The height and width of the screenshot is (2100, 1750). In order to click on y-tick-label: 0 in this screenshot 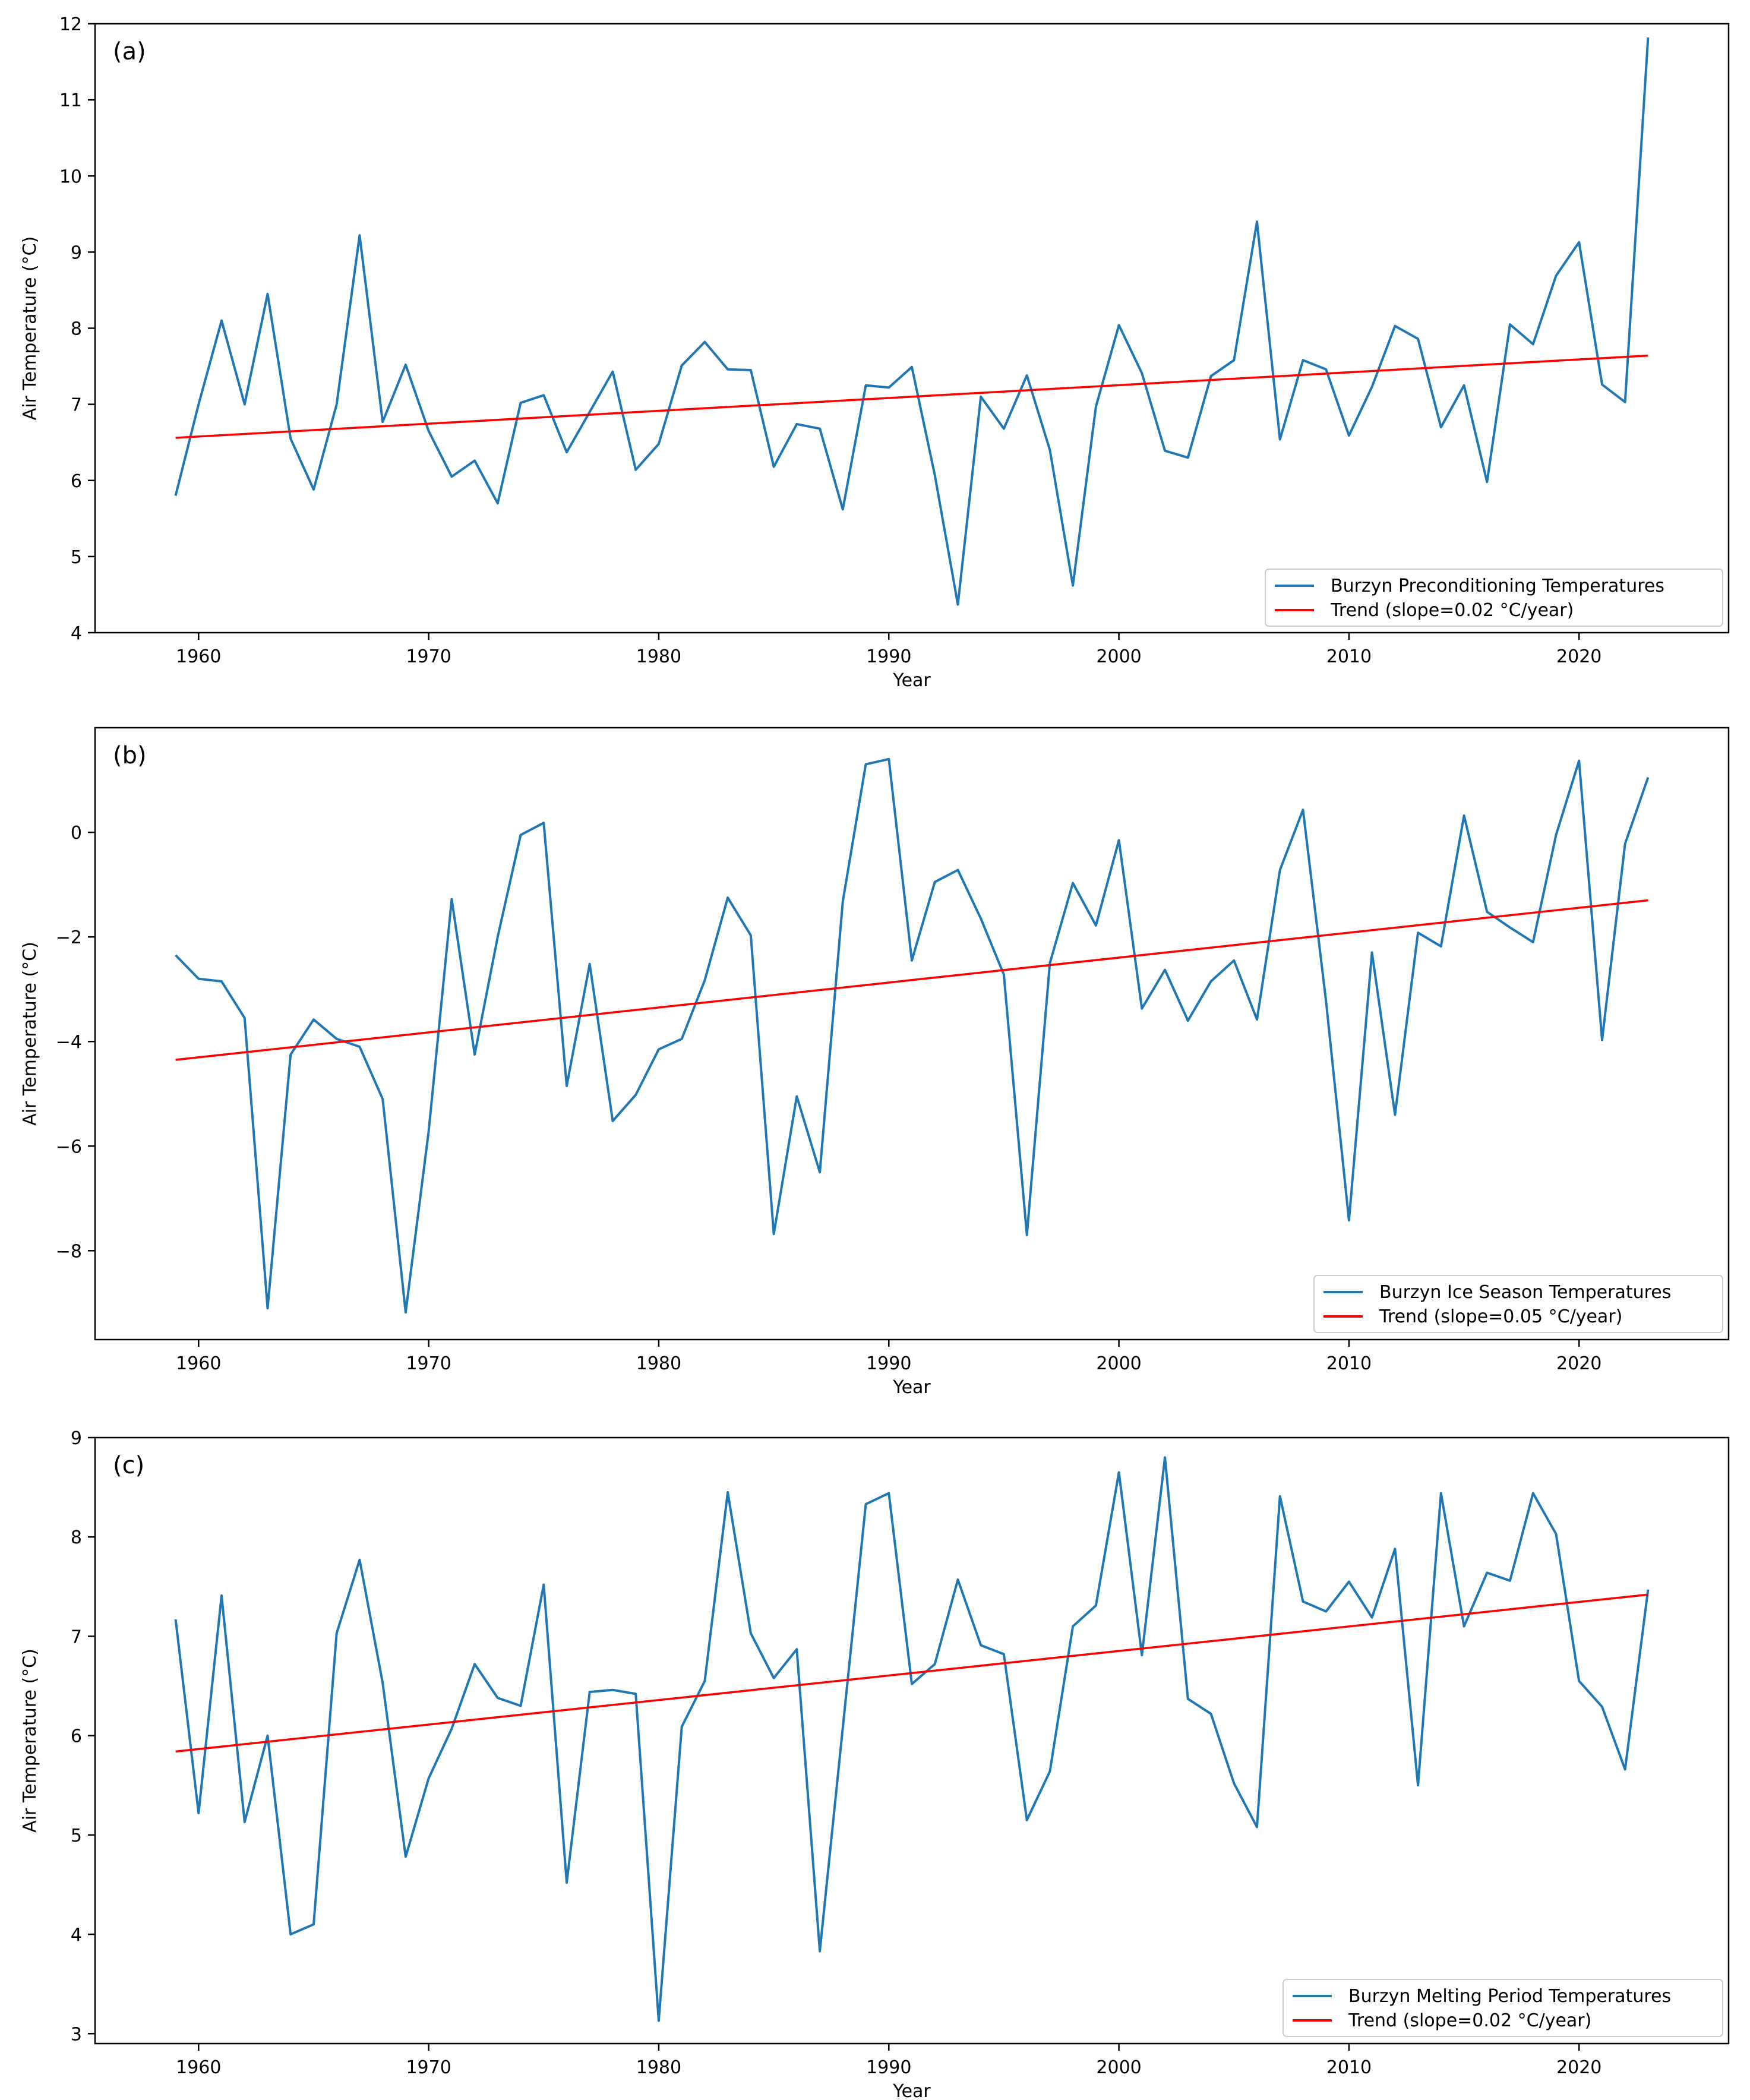, I will do `click(76, 833)`.